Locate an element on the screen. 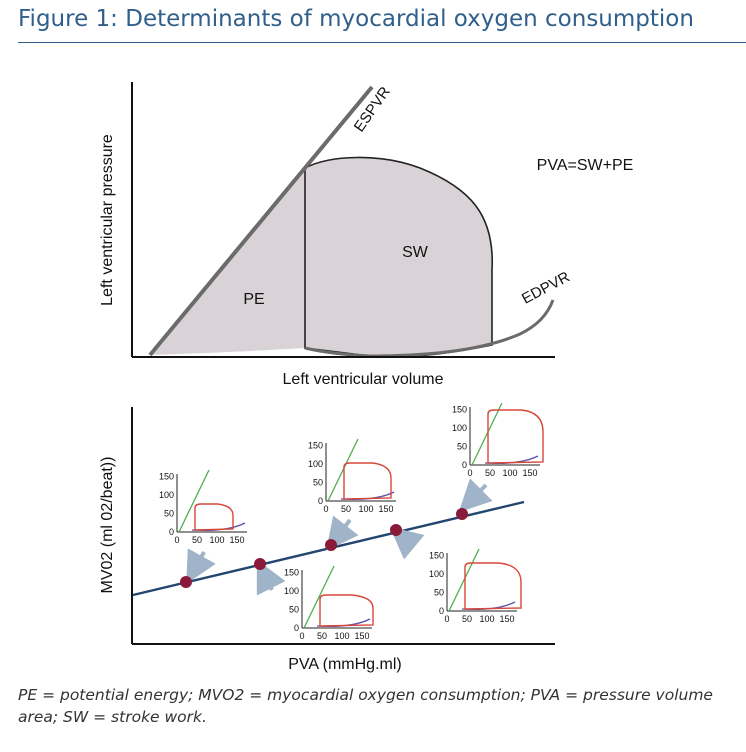 The width and height of the screenshot is (746, 752). arrow-group is located at coordinates (339, 537).